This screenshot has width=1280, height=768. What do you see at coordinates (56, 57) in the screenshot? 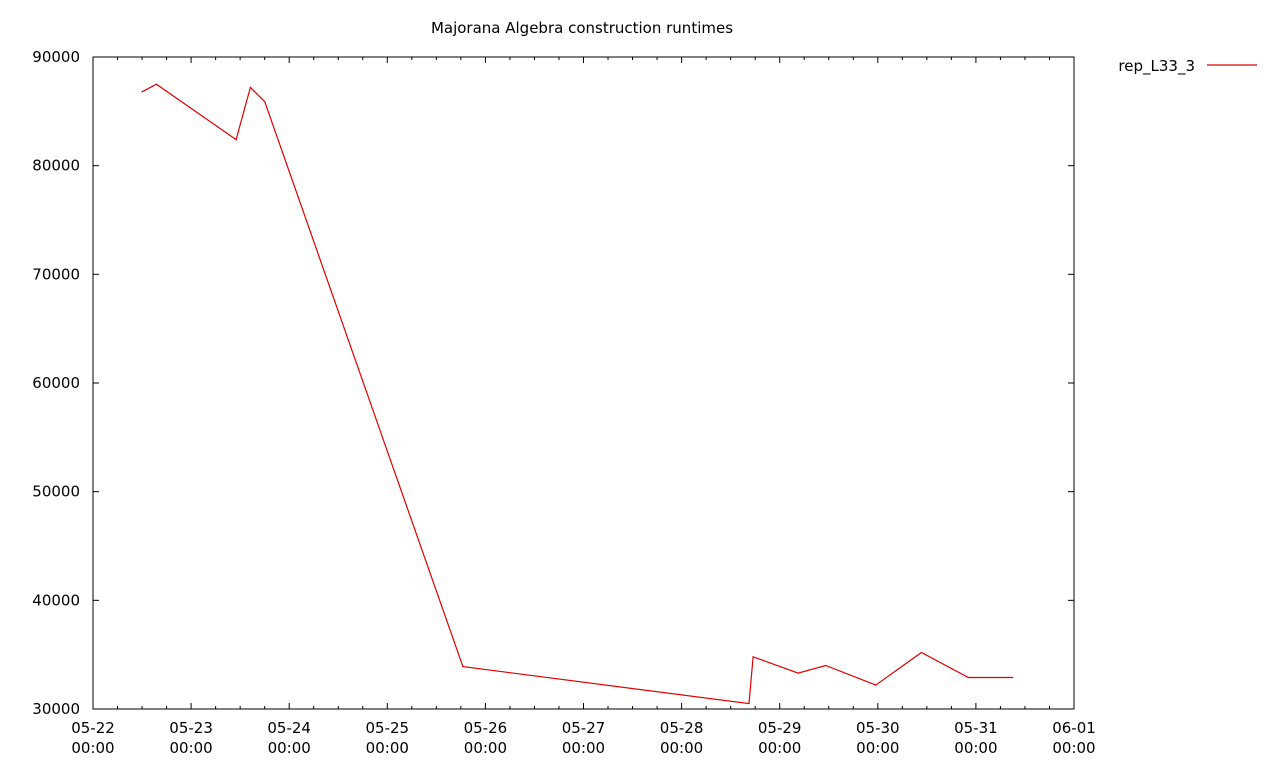
I see `y-tick-label: 90000` at bounding box center [56, 57].